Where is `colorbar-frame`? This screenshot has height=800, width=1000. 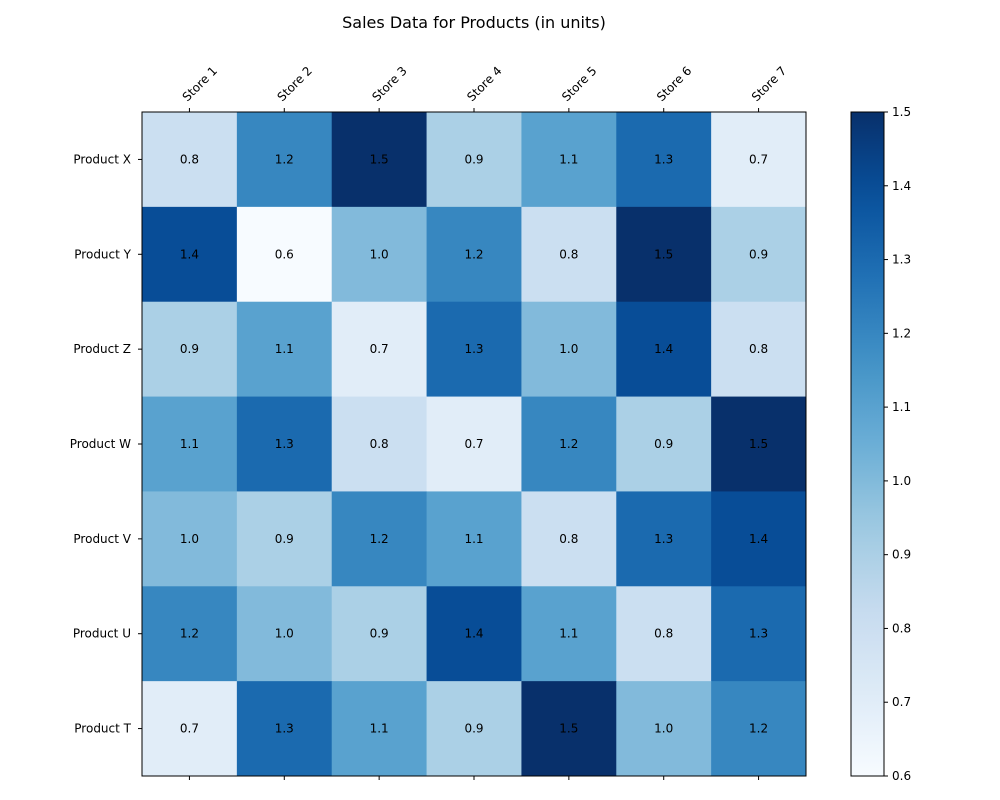 colorbar-frame is located at coordinates (867, 444).